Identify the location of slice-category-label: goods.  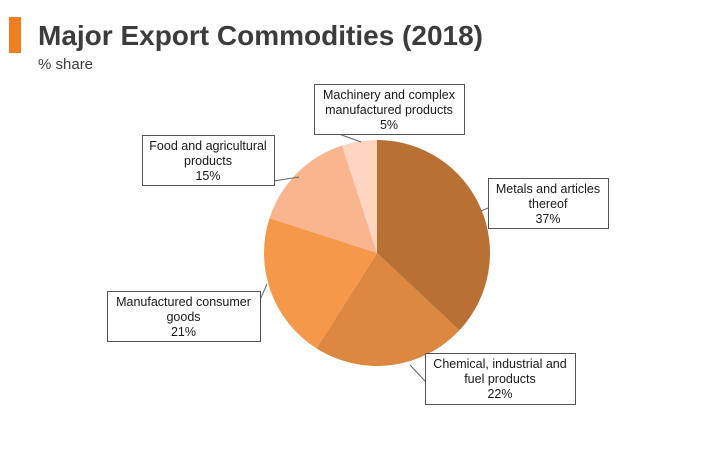
(183, 317).